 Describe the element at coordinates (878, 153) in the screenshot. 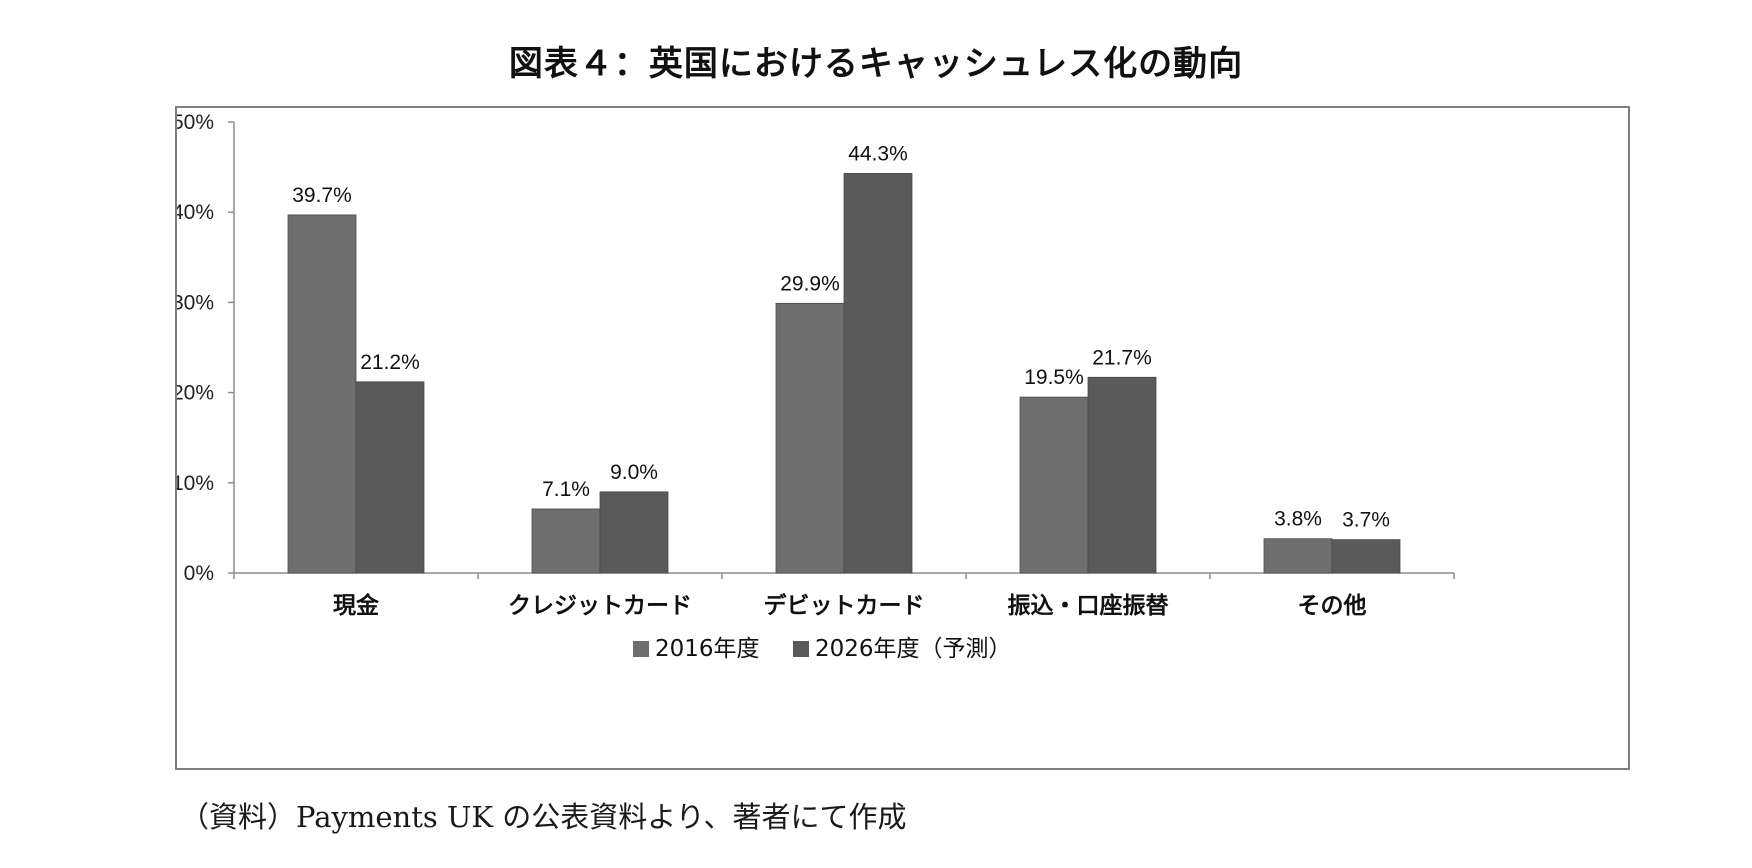

I see `data-label: 44.3%` at that location.